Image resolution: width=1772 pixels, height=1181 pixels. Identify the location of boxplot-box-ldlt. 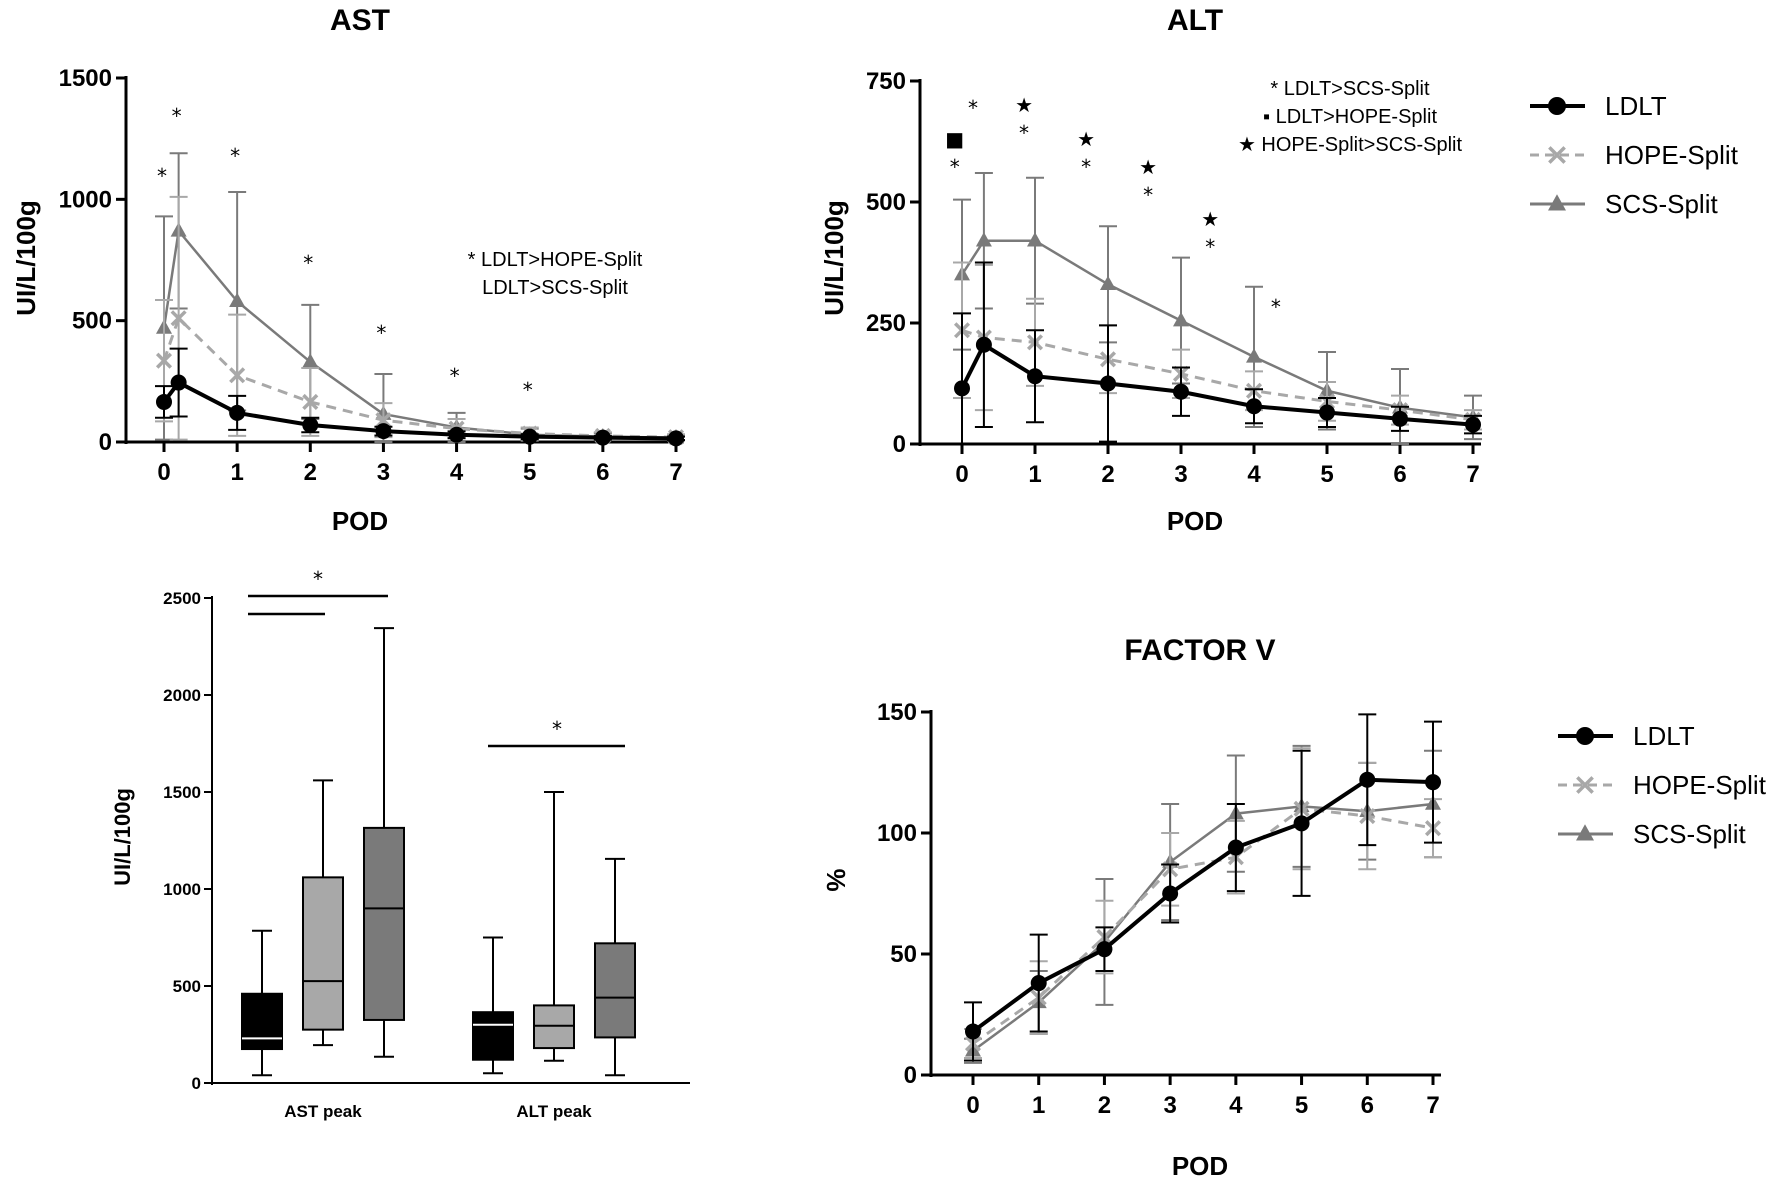
(262, 1003).